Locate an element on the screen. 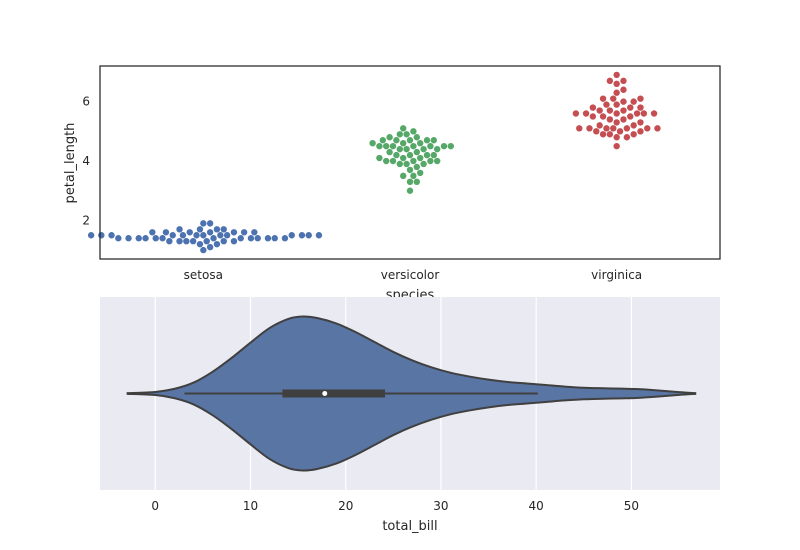  y-tick-label: 2 is located at coordinates (86, 220).